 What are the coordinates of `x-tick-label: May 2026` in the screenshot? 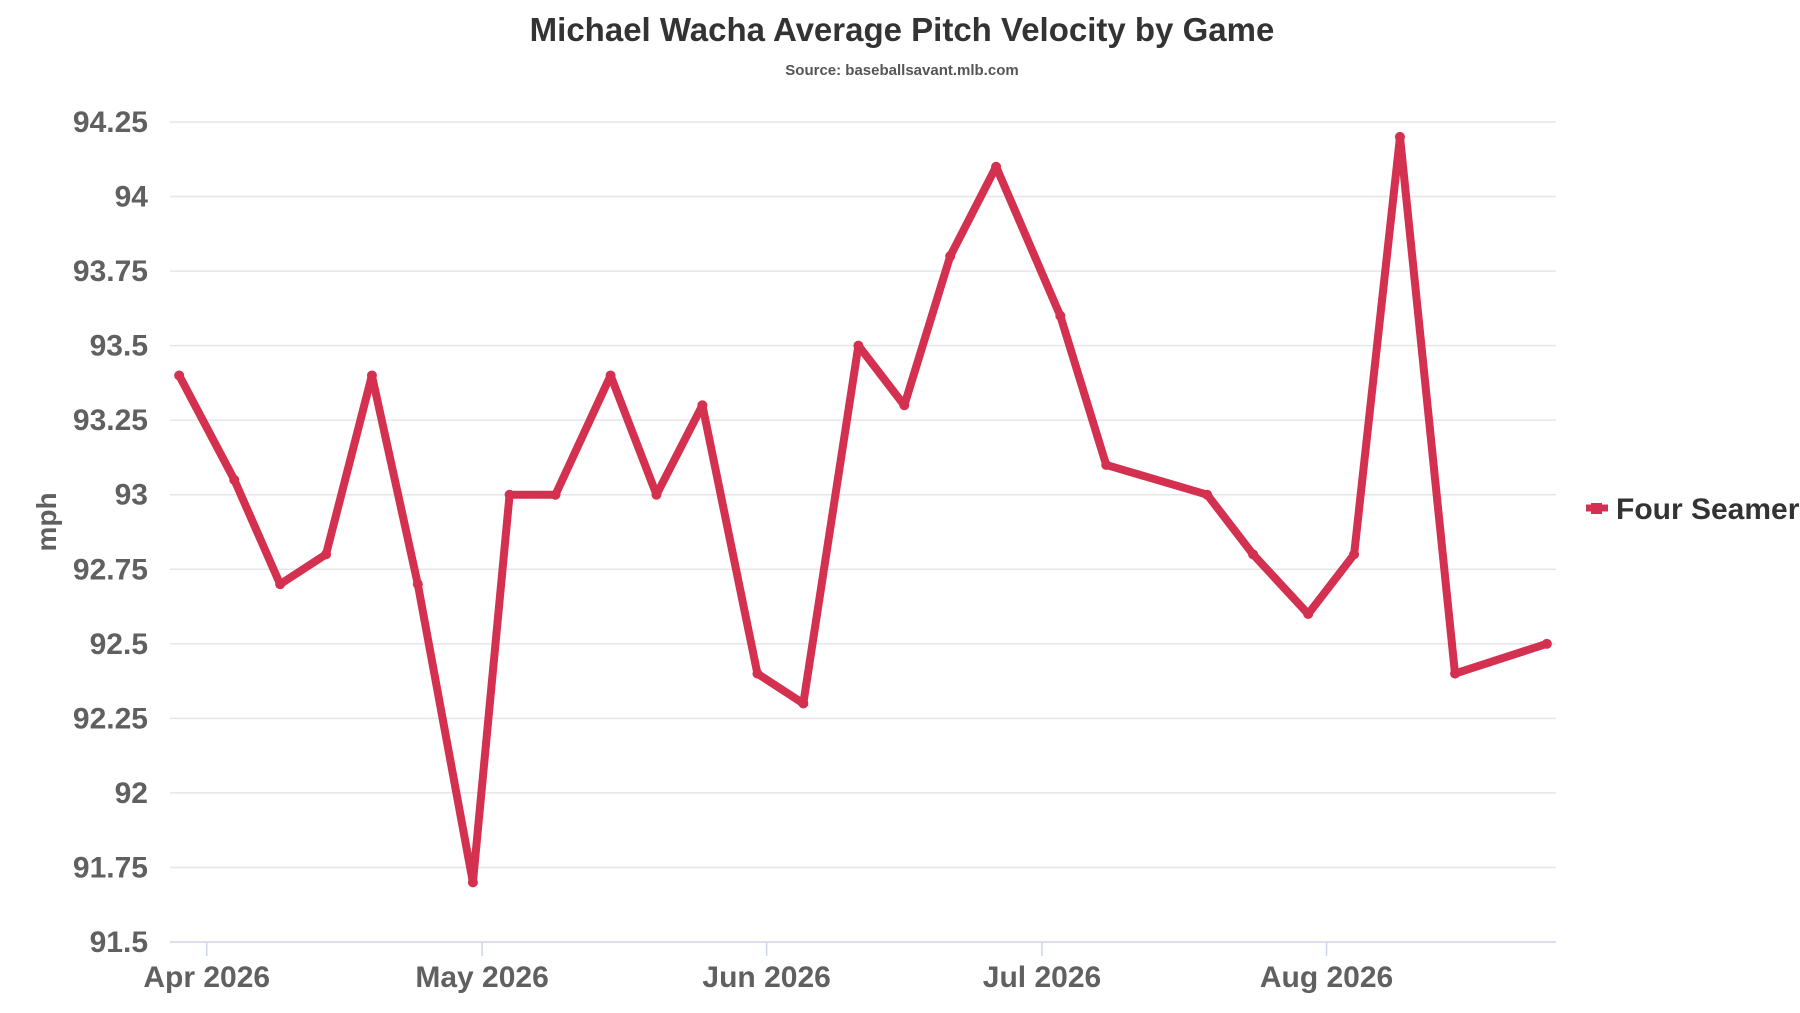 It's located at (481, 977).